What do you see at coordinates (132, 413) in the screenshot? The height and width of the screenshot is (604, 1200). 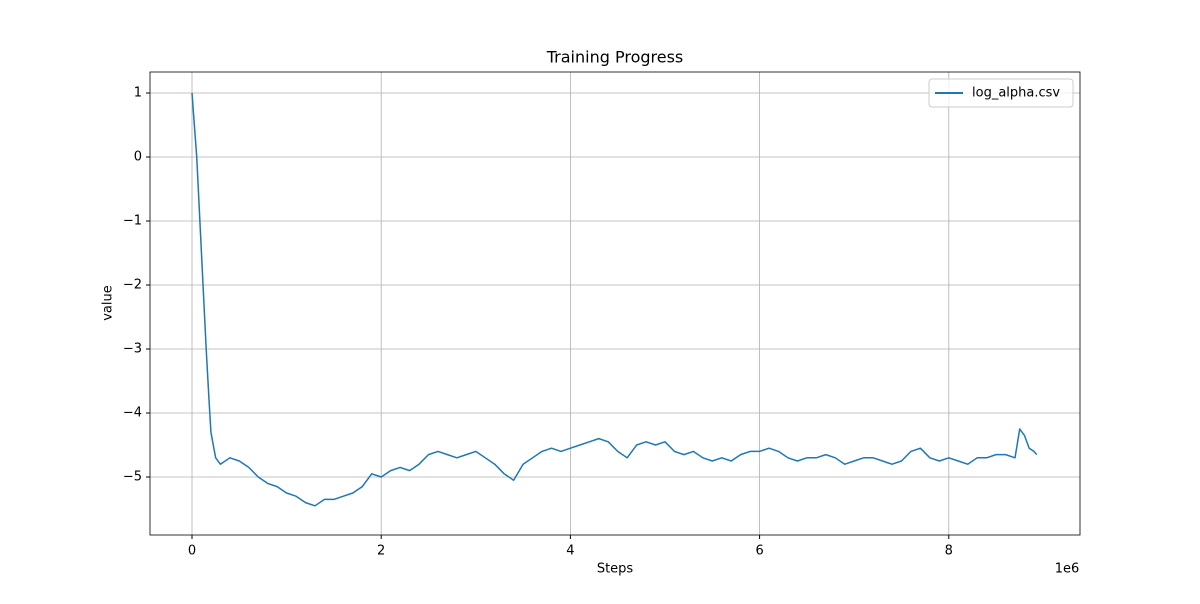 I see `y-tick-label: −4` at bounding box center [132, 413].